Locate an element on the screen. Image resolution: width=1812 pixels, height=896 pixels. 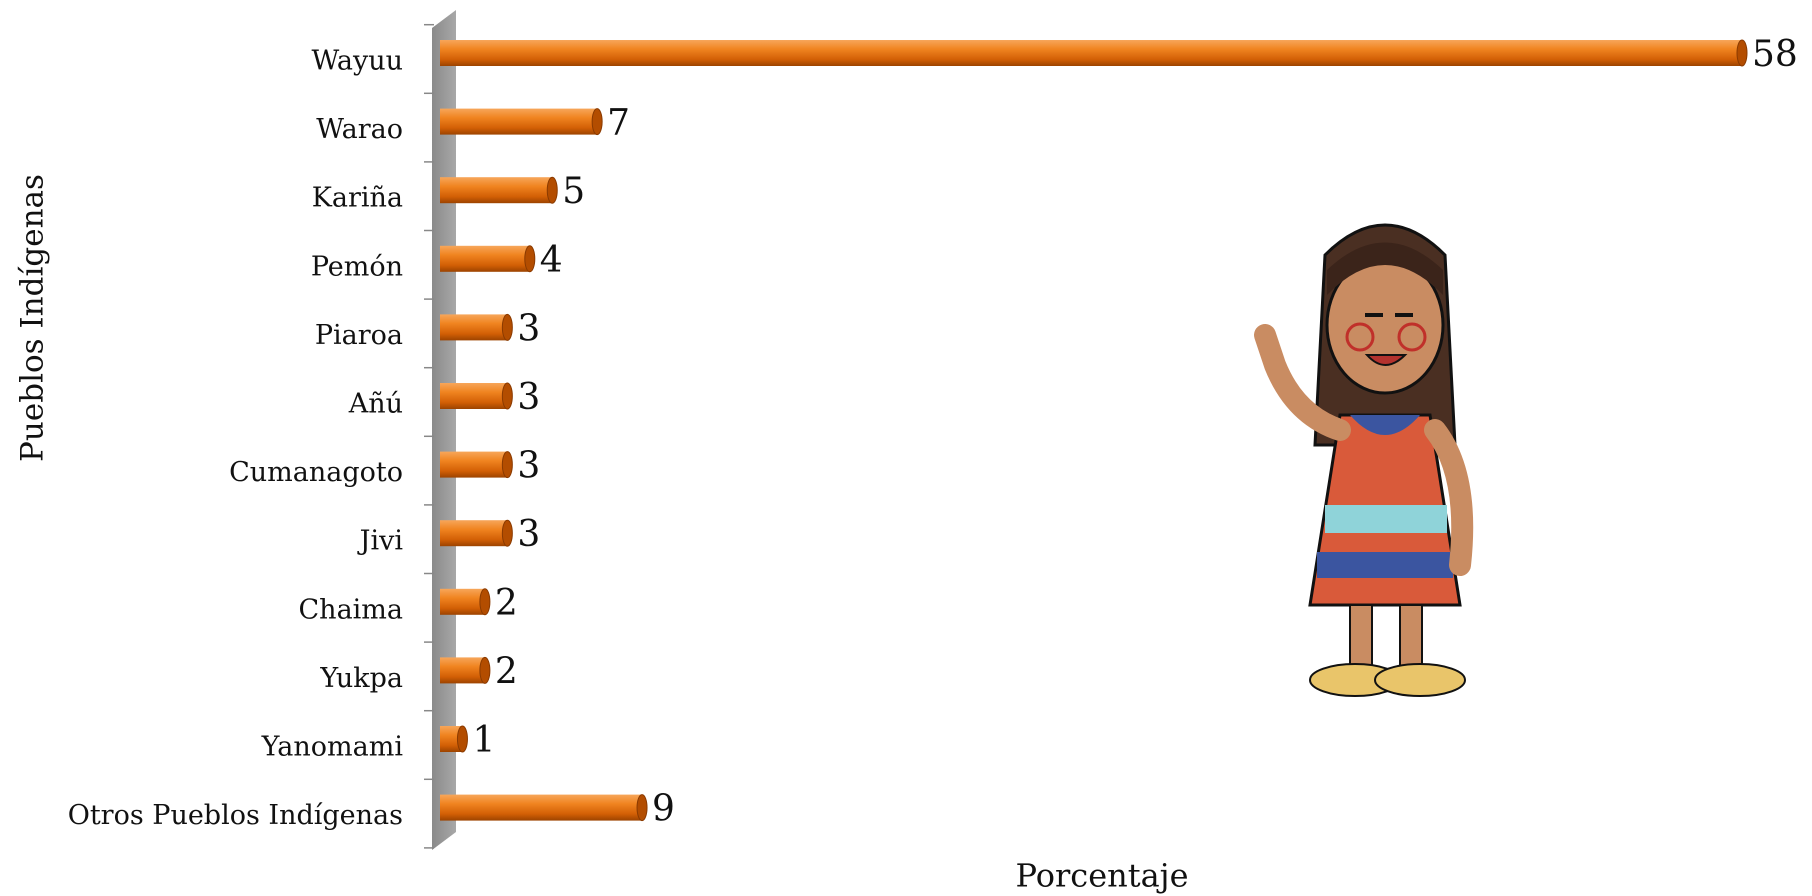
category-label: Cumanagoto is located at coordinates (316, 472).